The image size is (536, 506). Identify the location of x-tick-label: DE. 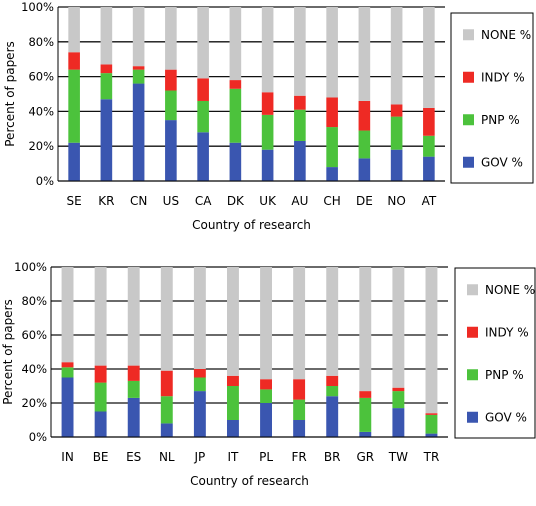
(364, 201).